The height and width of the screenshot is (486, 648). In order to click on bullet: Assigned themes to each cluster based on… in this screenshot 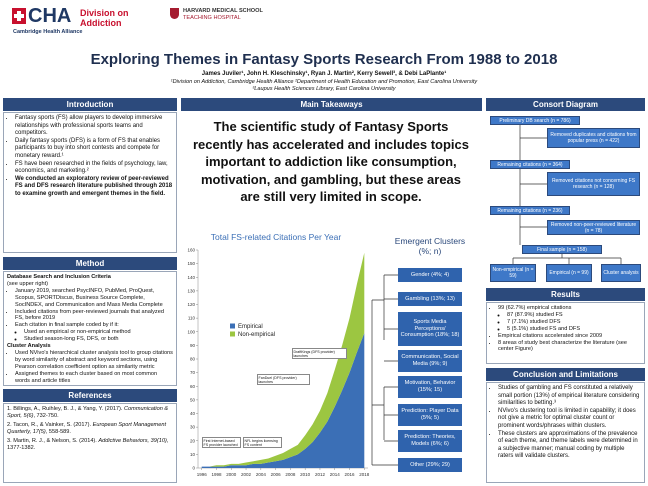, I will do `click(94, 378)`.